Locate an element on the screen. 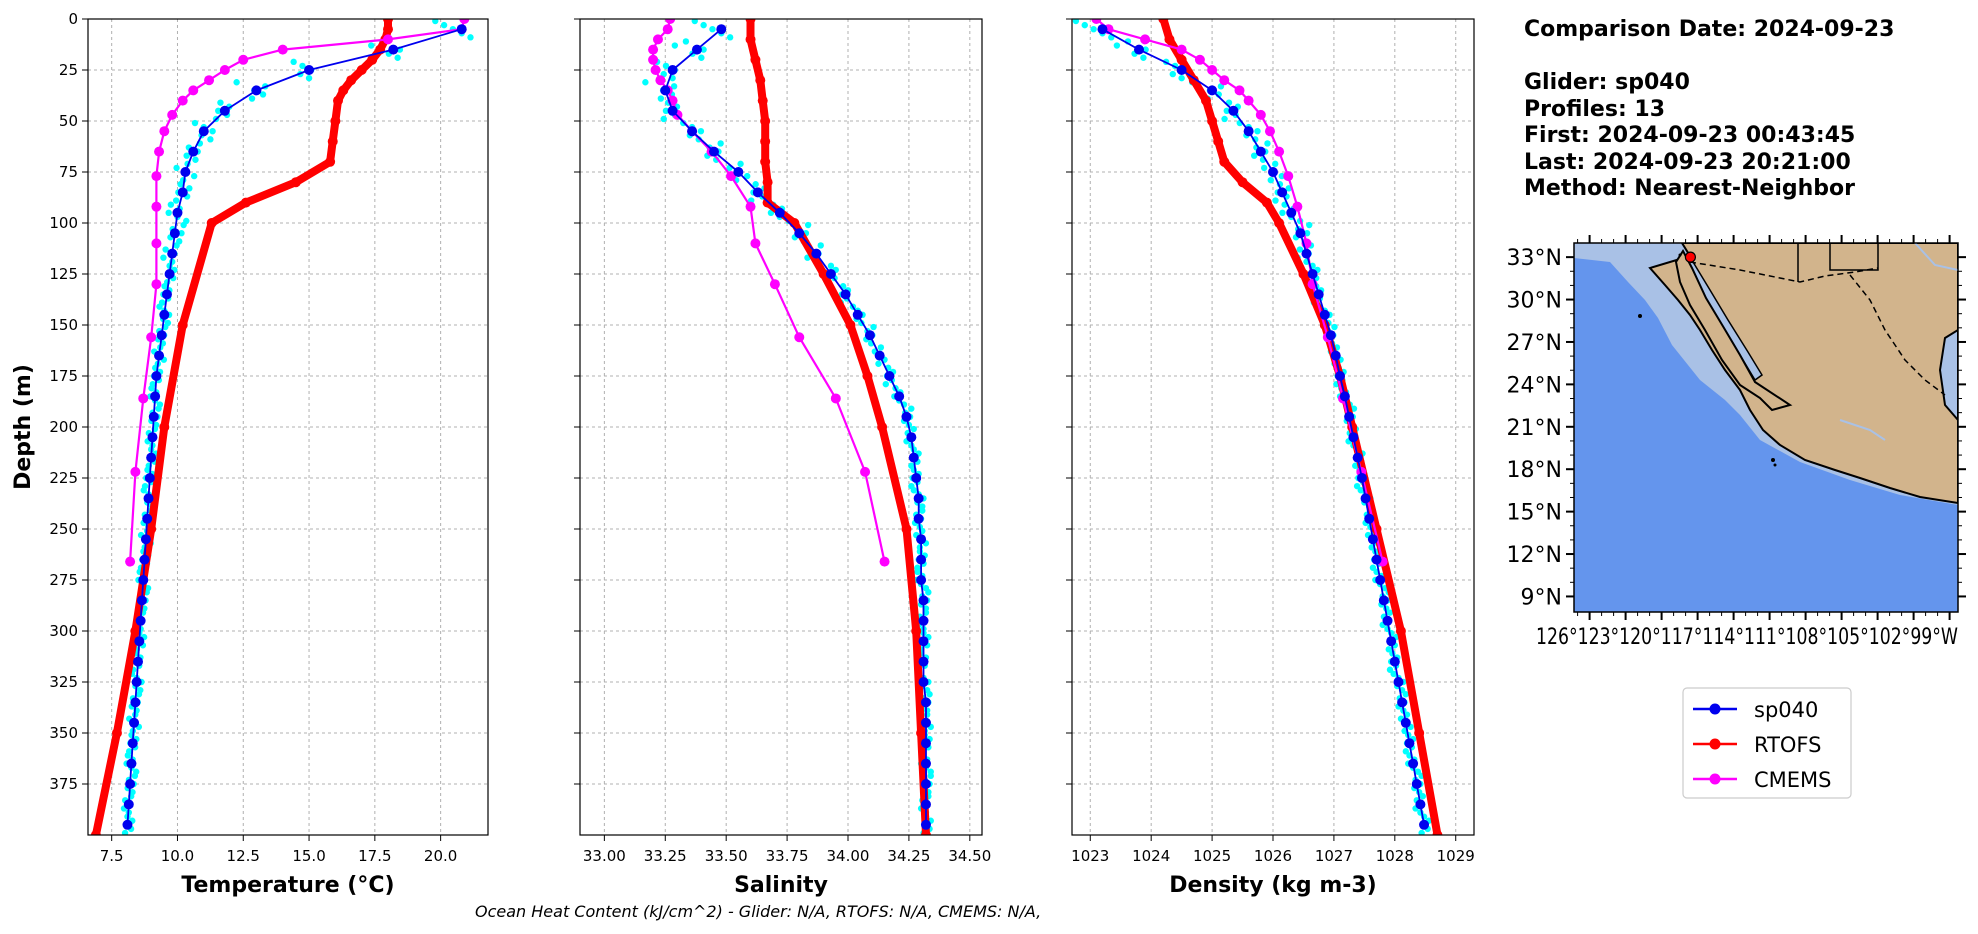 The image size is (1978, 934). x-tick-label: 33.50 is located at coordinates (726, 856).